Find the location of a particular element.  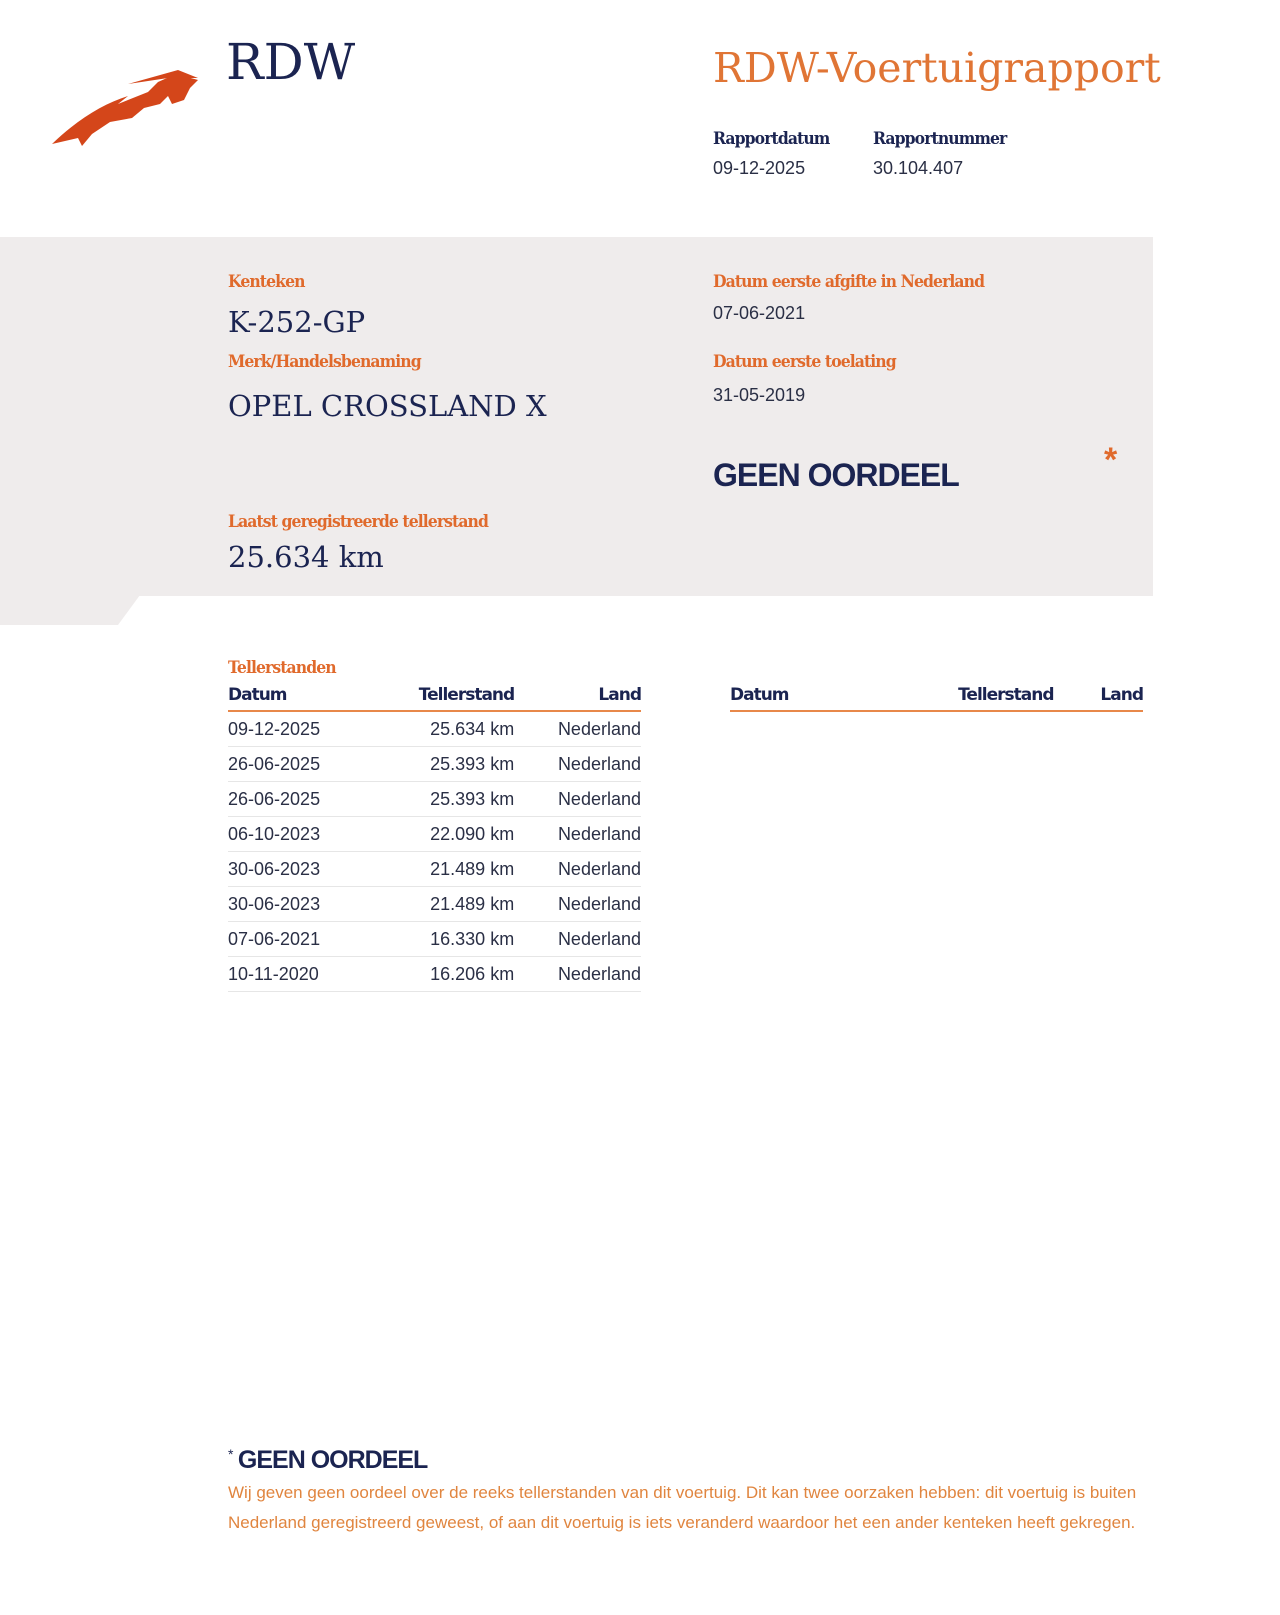

odometer-table-right: Datum Tellerstand Land is located at coordinates (937, 698).